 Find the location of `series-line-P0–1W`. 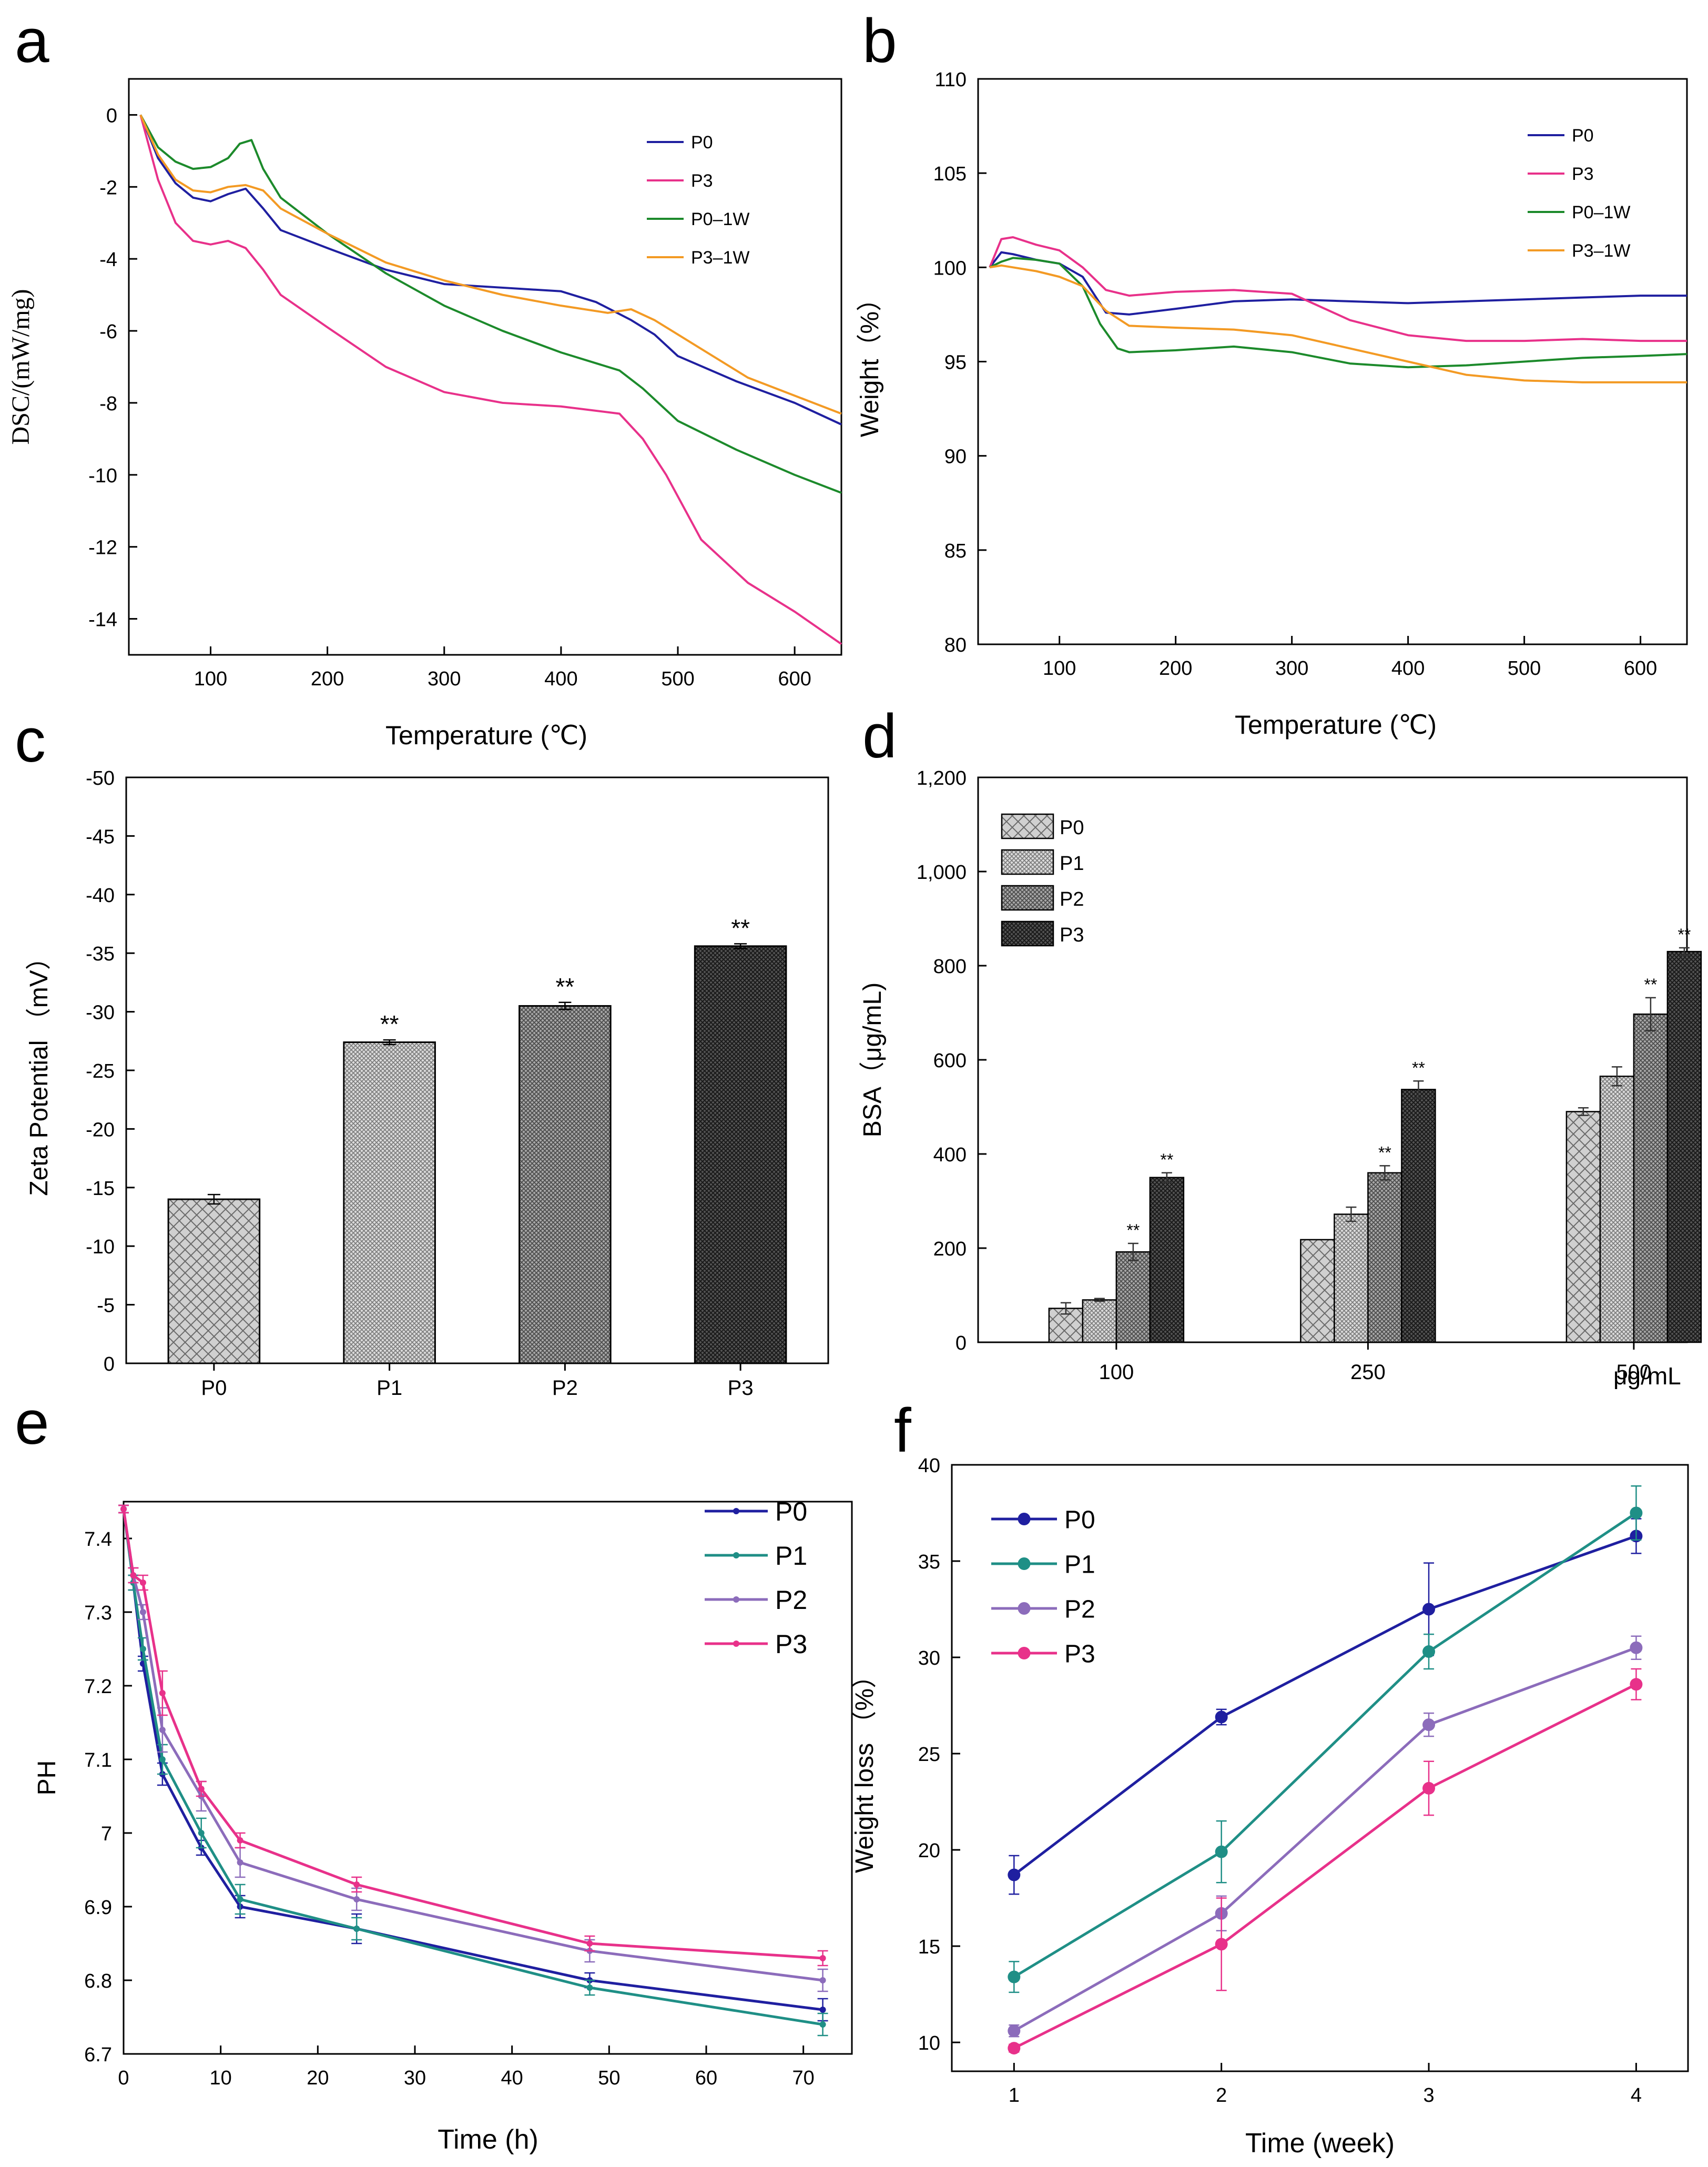

series-line-P0–1W is located at coordinates (490, 304).